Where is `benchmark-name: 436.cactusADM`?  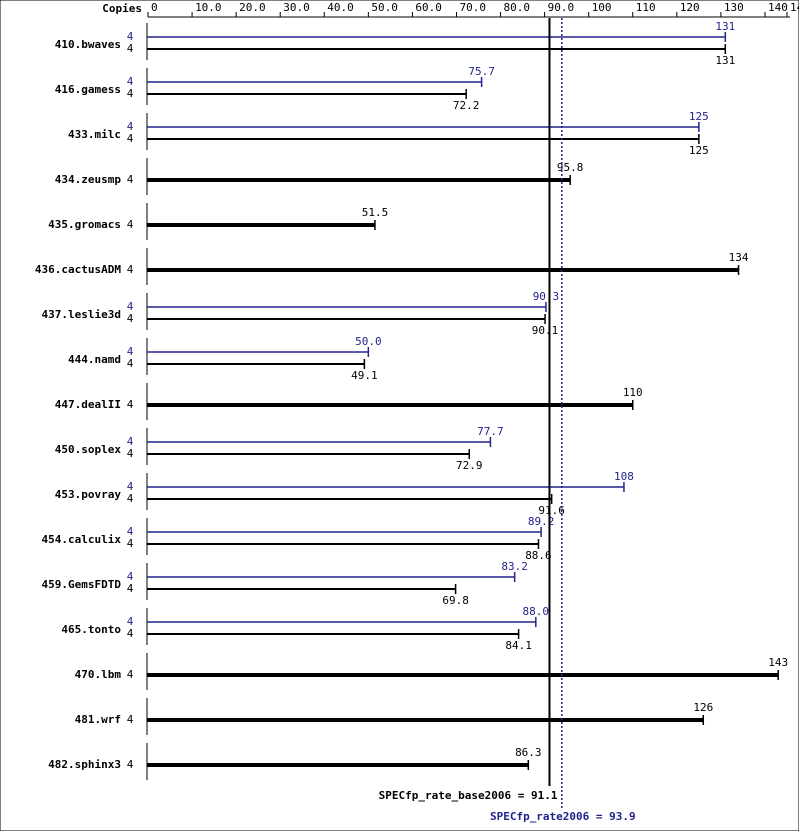 benchmark-name: 436.cactusADM is located at coordinates (78, 269).